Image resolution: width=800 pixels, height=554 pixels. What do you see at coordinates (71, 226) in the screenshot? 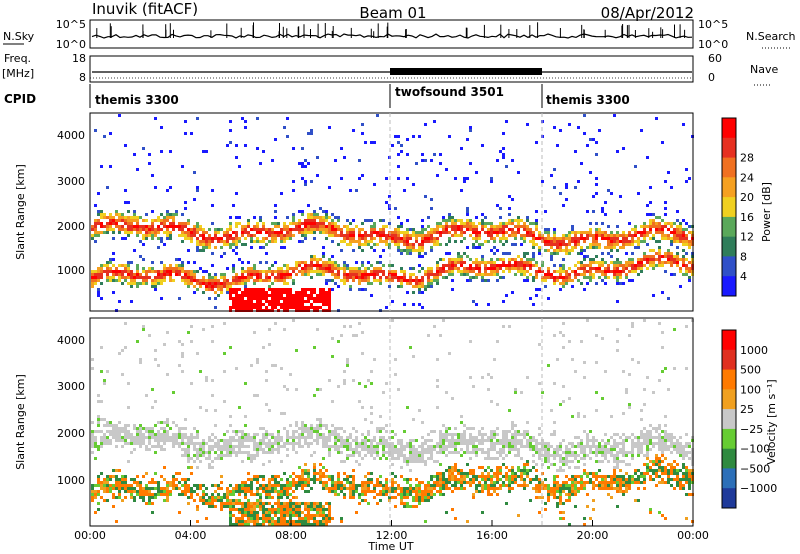
I see `power-ytick-2000: 2000` at bounding box center [71, 226].